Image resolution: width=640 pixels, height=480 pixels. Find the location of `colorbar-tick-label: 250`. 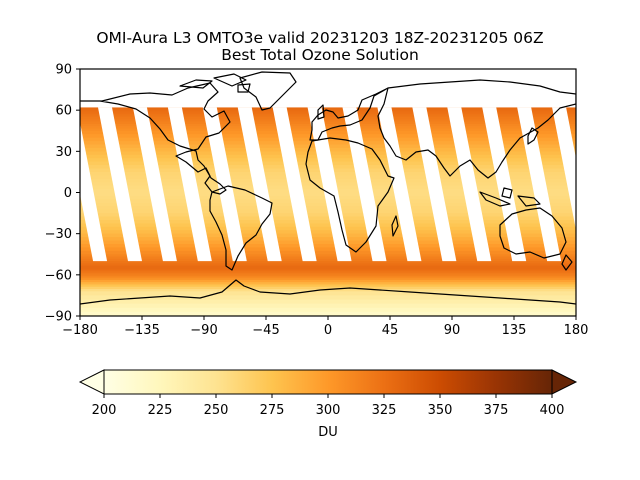

colorbar-tick-label: 250 is located at coordinates (216, 410).